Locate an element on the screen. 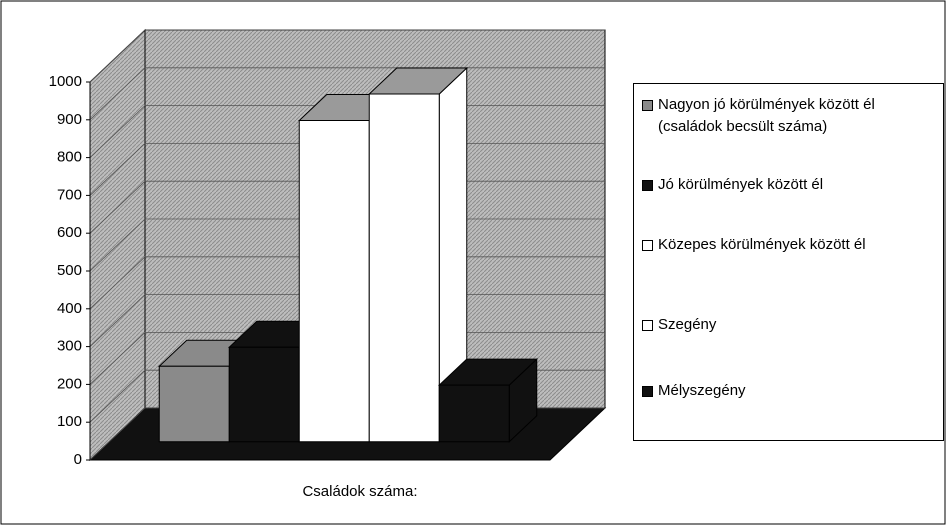 The image size is (946, 525). legend-label: Közepes körülmények között él is located at coordinates (762, 244).